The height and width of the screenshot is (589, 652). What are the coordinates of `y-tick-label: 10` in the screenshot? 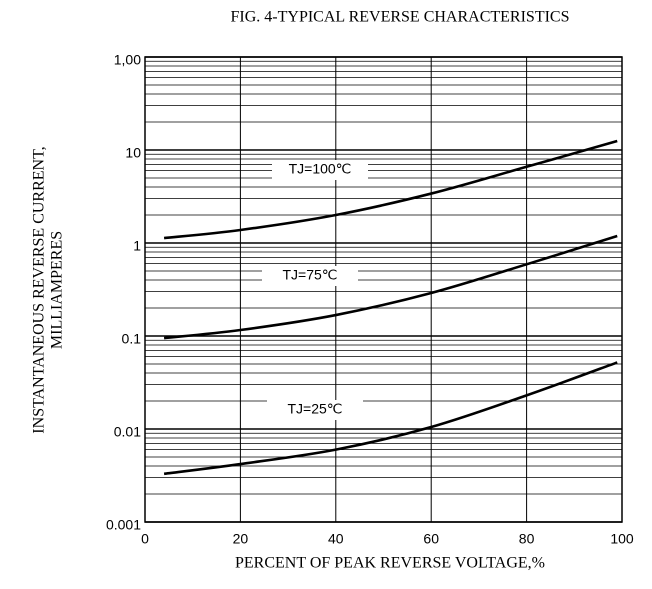 It's located at (133, 153).